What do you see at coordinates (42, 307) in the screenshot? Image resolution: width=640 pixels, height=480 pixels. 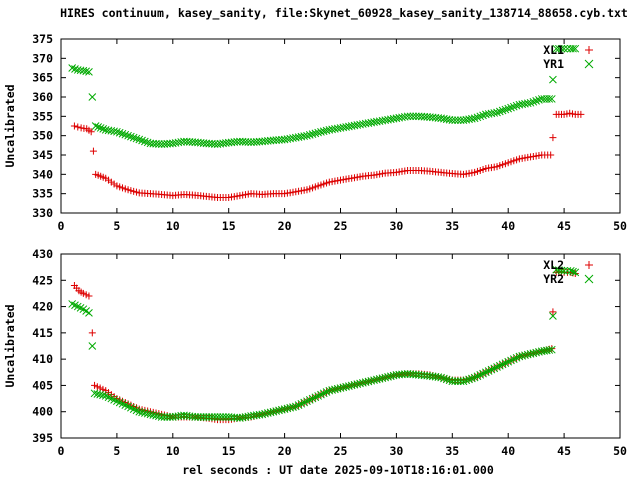 I see `y-tick-label: 420` at bounding box center [42, 307].